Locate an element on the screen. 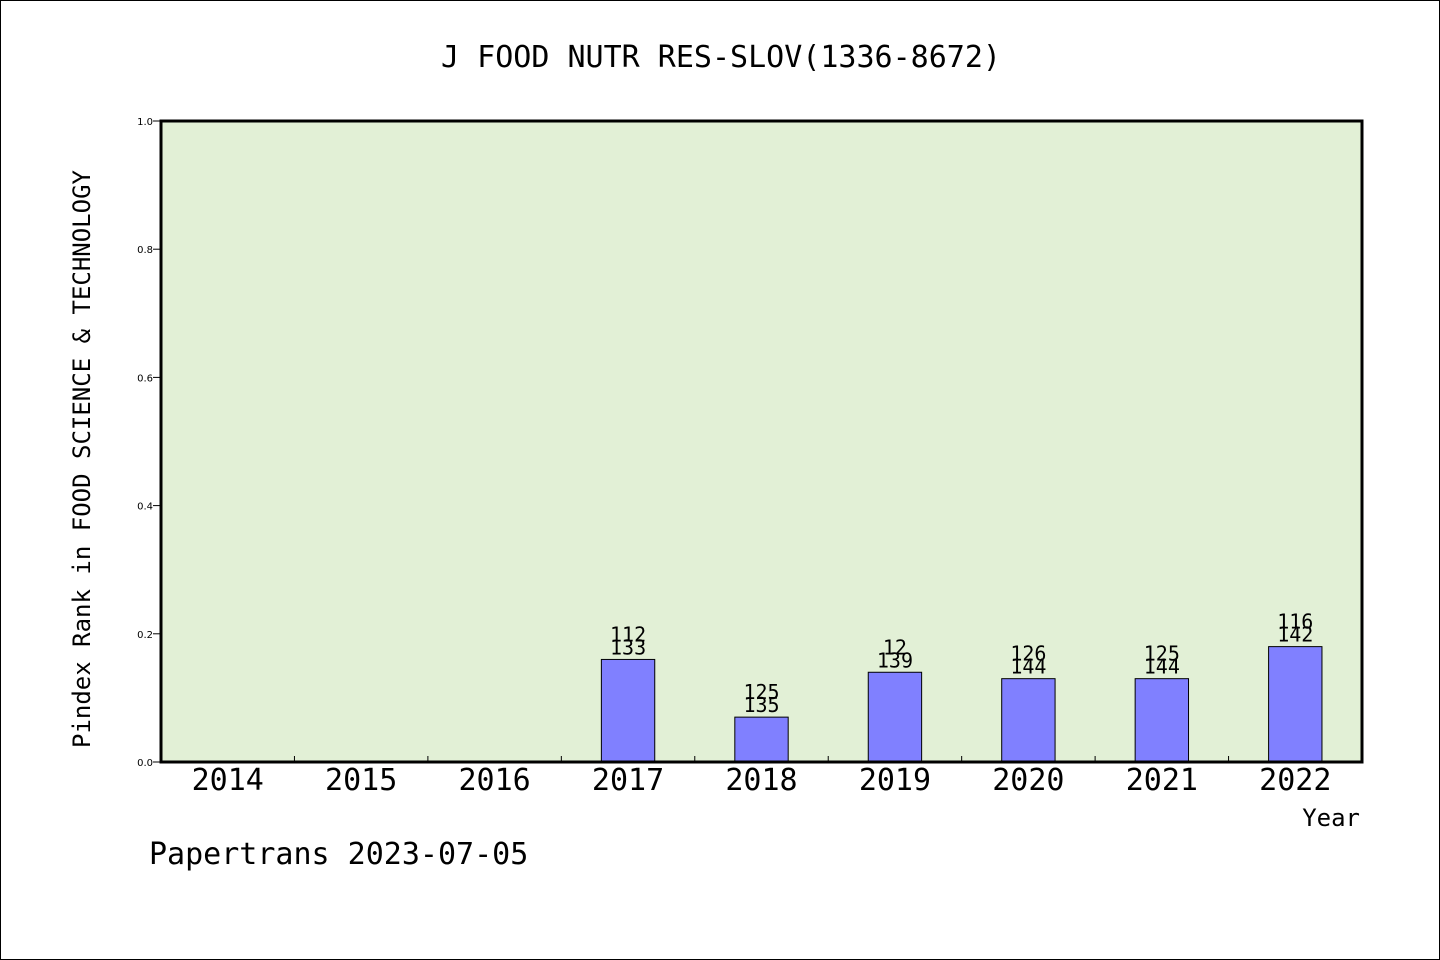  bar-rank-label: 112 is located at coordinates (628, 634).